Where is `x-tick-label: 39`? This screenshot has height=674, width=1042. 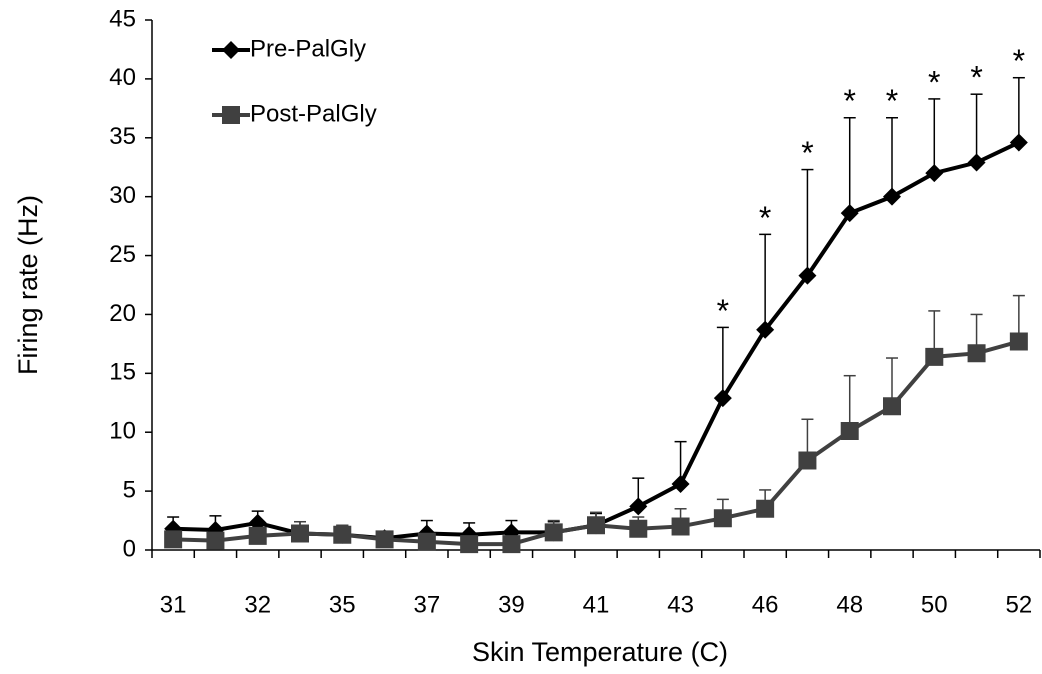
x-tick-label: 39 is located at coordinates (511, 604).